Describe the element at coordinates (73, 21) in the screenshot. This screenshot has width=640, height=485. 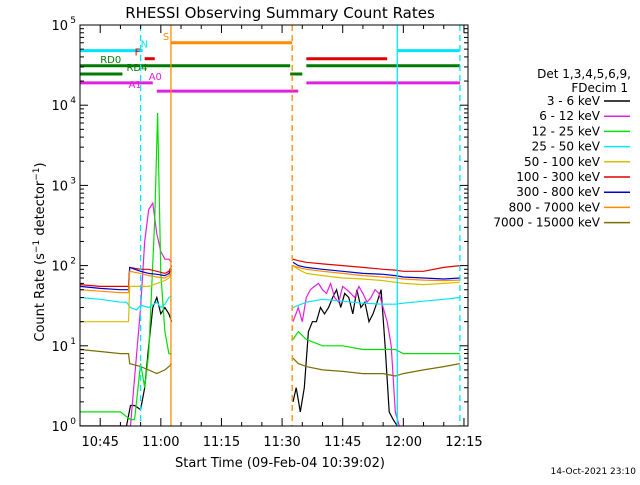
I see `y-tick-exponent: 5` at that location.